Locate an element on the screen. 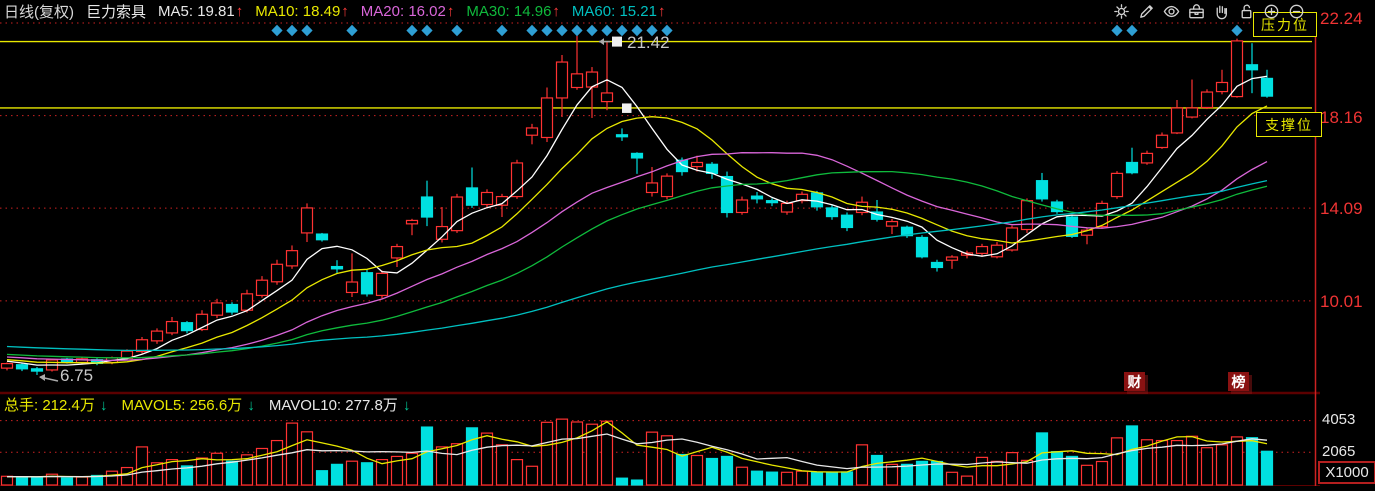  symbol-name: 巨力索具 is located at coordinates (116, 12).